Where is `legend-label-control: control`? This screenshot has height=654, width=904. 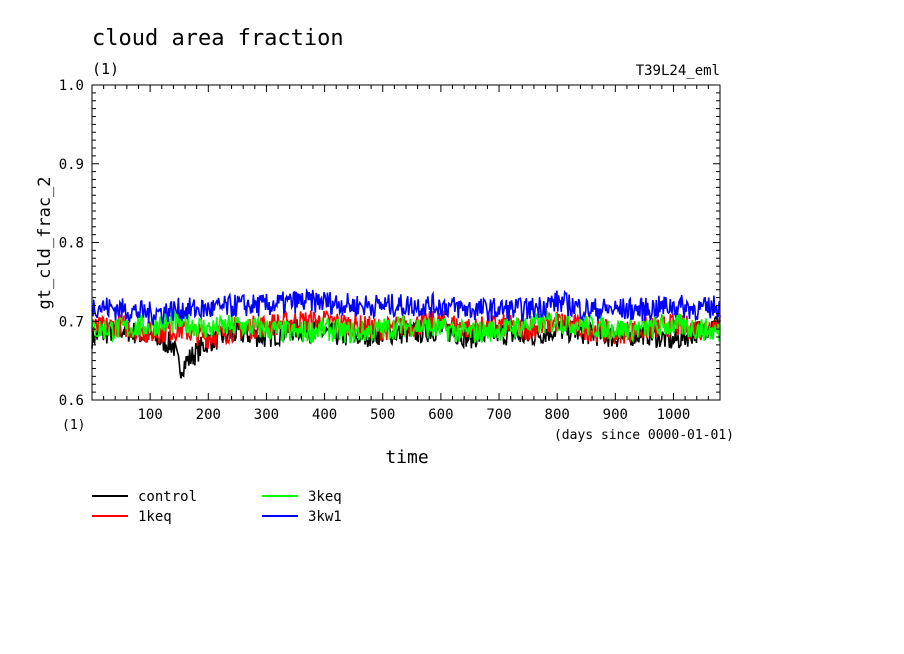
legend-label-control: control is located at coordinates (167, 497).